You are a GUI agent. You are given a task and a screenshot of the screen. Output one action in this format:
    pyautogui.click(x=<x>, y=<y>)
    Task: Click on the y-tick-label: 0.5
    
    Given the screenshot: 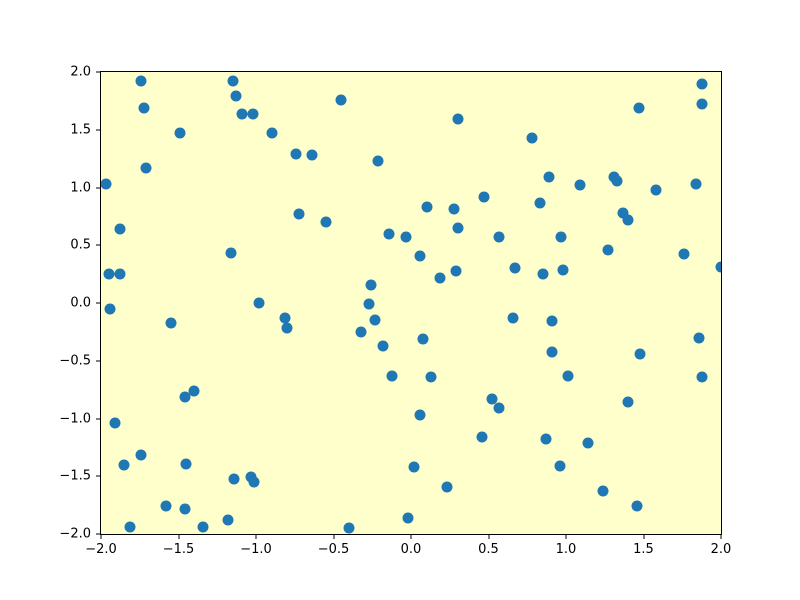 What is the action you would take?
    pyautogui.click(x=80, y=245)
    